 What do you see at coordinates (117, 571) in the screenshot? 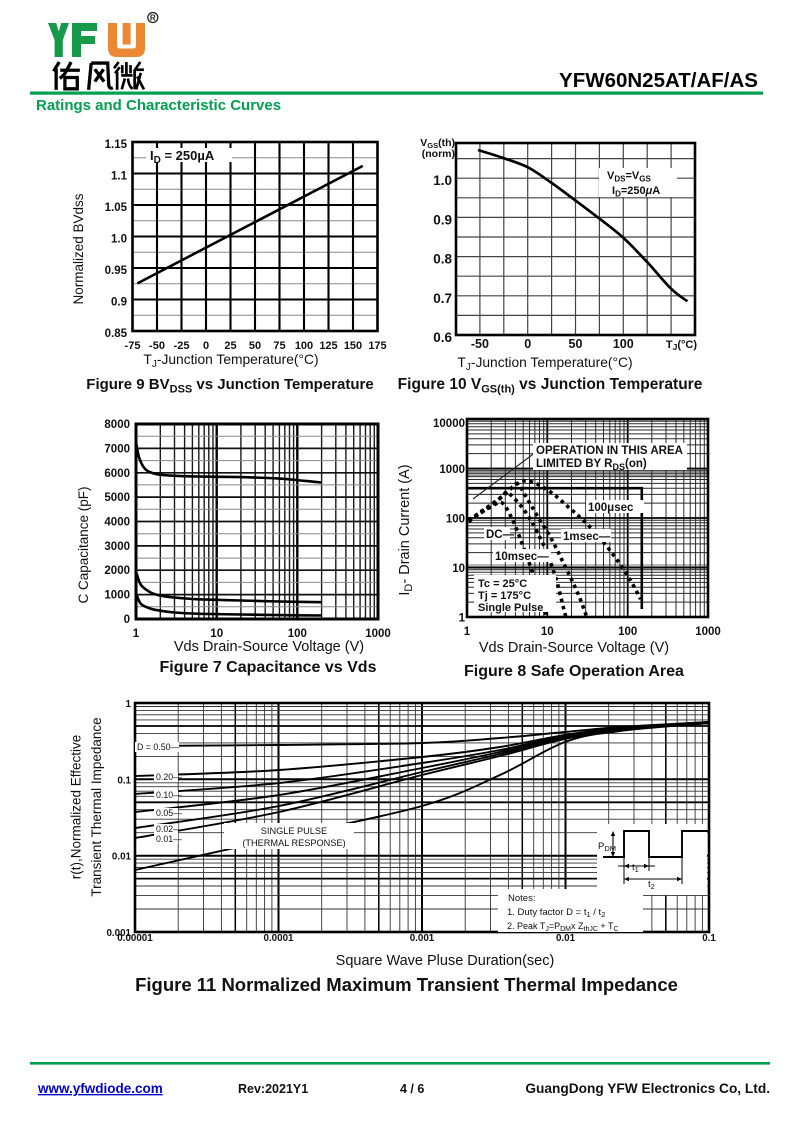
I see `svg-text: 2000` at bounding box center [117, 571].